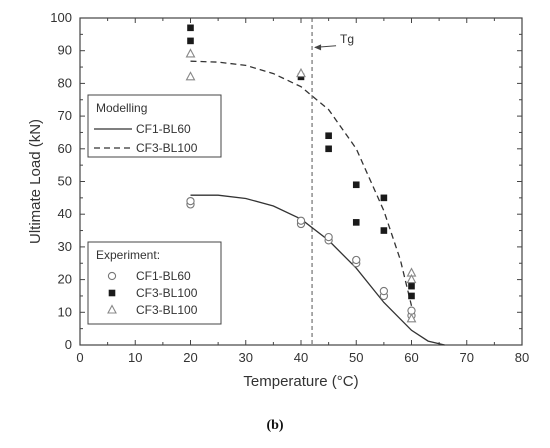 The height and width of the screenshot is (448, 550). Describe the element at coordinates (163, 276) in the screenshot. I see `experiment-legend-label: CF1-BL60` at that location.